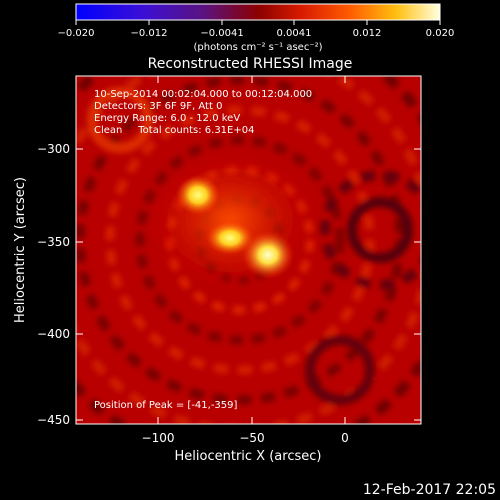  What do you see at coordinates (257, 47) in the screenshot?
I see `colorbar-unit-label: (photons cm⁻² s⁻¹ asec⁻²)` at bounding box center [257, 47].